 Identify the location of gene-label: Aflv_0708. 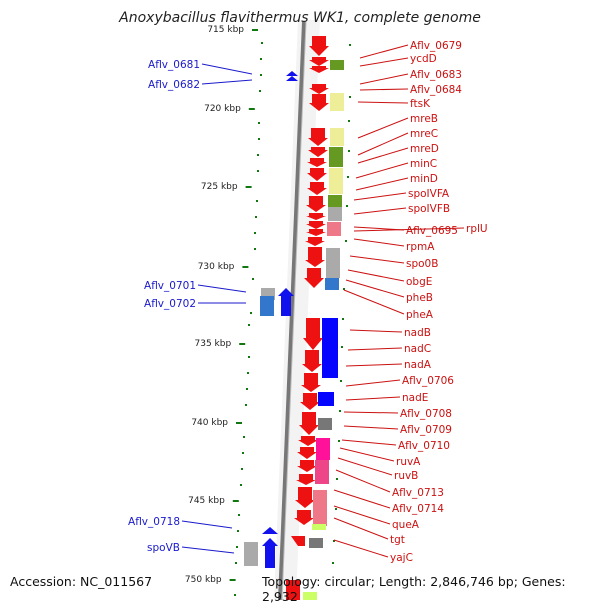
(426, 414).